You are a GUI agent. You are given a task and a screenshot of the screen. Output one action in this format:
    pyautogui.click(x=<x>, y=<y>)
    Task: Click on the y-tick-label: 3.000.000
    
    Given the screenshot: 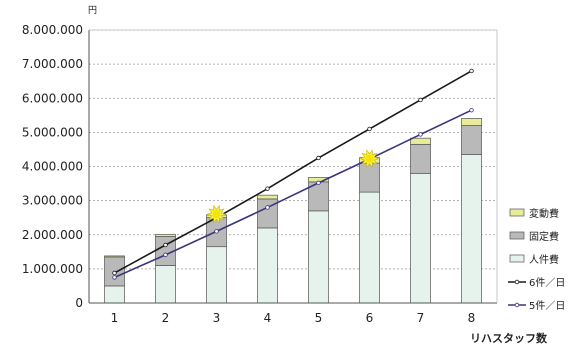 What is the action you would take?
    pyautogui.click(x=52, y=201)
    